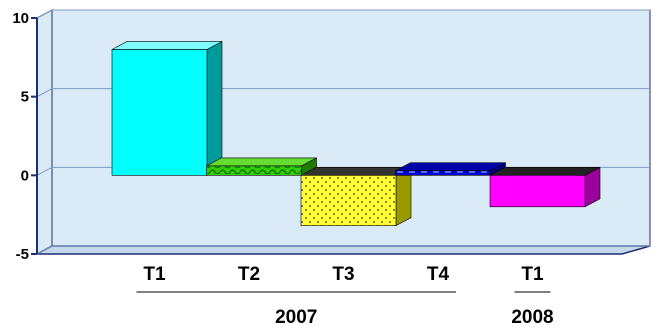 The image size is (655, 331). Describe the element at coordinates (25, 175) in the screenshot. I see `y-tick-label: 0` at that location.